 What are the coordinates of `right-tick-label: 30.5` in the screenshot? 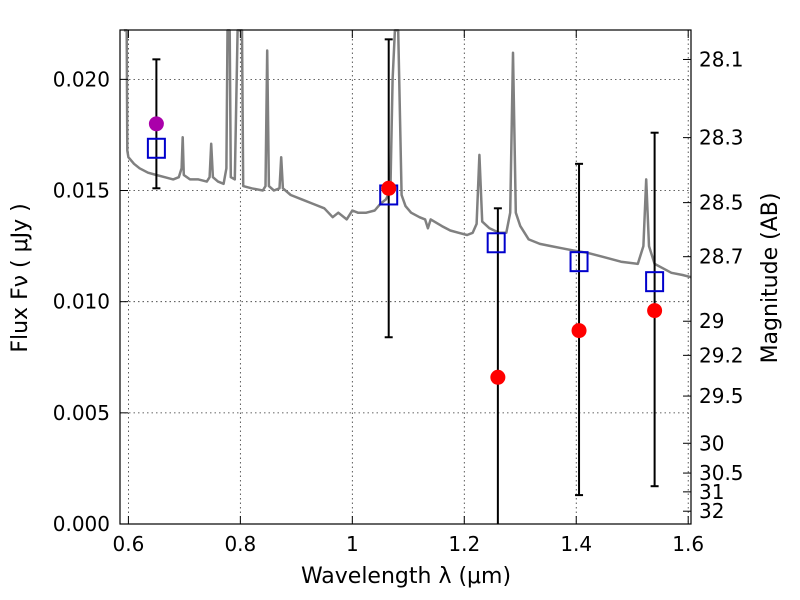 It's located at (721, 473).